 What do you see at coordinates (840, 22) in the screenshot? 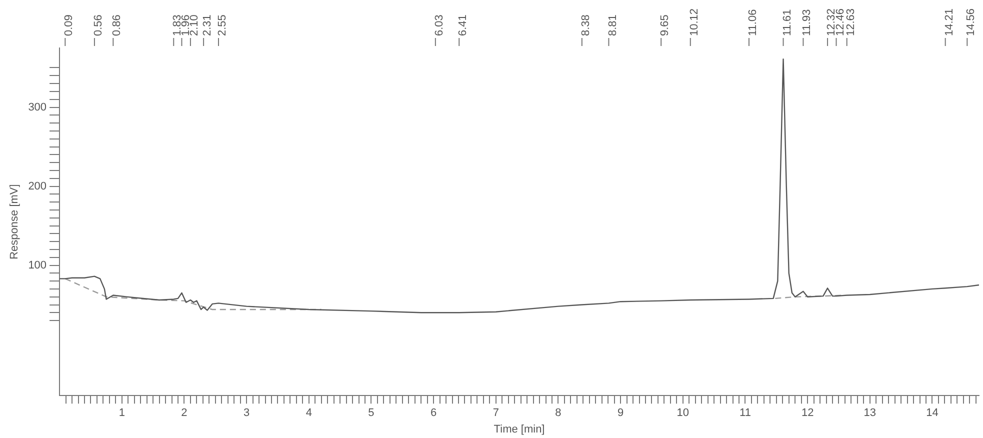
I see `ref-line-label: 12.46` at bounding box center [840, 22].